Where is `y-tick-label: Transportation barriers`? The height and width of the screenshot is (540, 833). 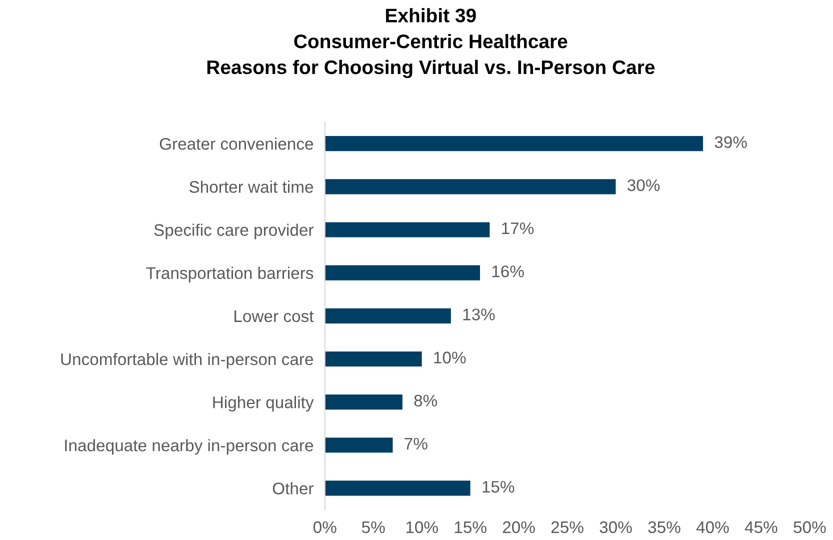
y-tick-label: Transportation barriers is located at coordinates (230, 274).